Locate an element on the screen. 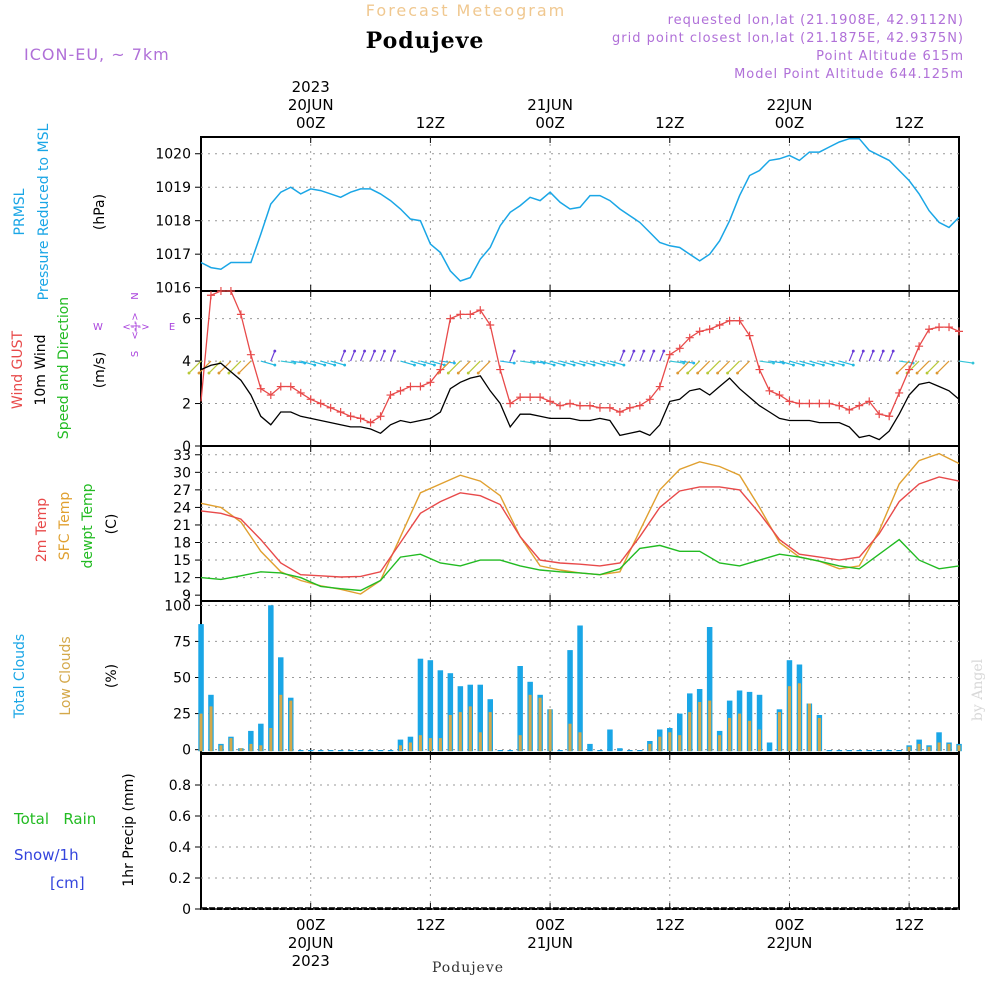 This screenshot has width=1000, height=1000. requested-coords: requested lon,lat (21.1908E, 42.9112N) is located at coordinates (816, 20).